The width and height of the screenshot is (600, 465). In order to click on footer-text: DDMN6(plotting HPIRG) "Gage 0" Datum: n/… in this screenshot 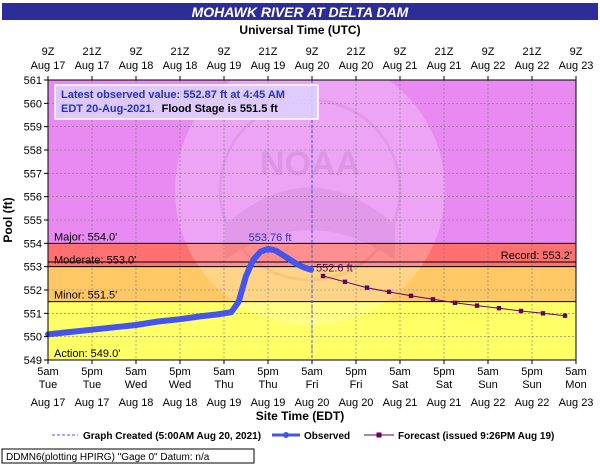, I will do `click(108, 457)`.